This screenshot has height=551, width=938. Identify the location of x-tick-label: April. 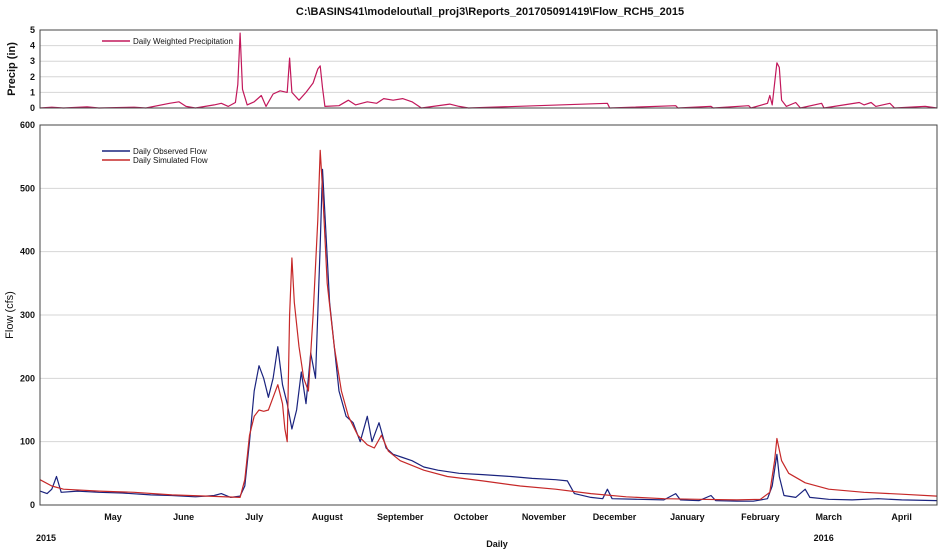
(901, 517).